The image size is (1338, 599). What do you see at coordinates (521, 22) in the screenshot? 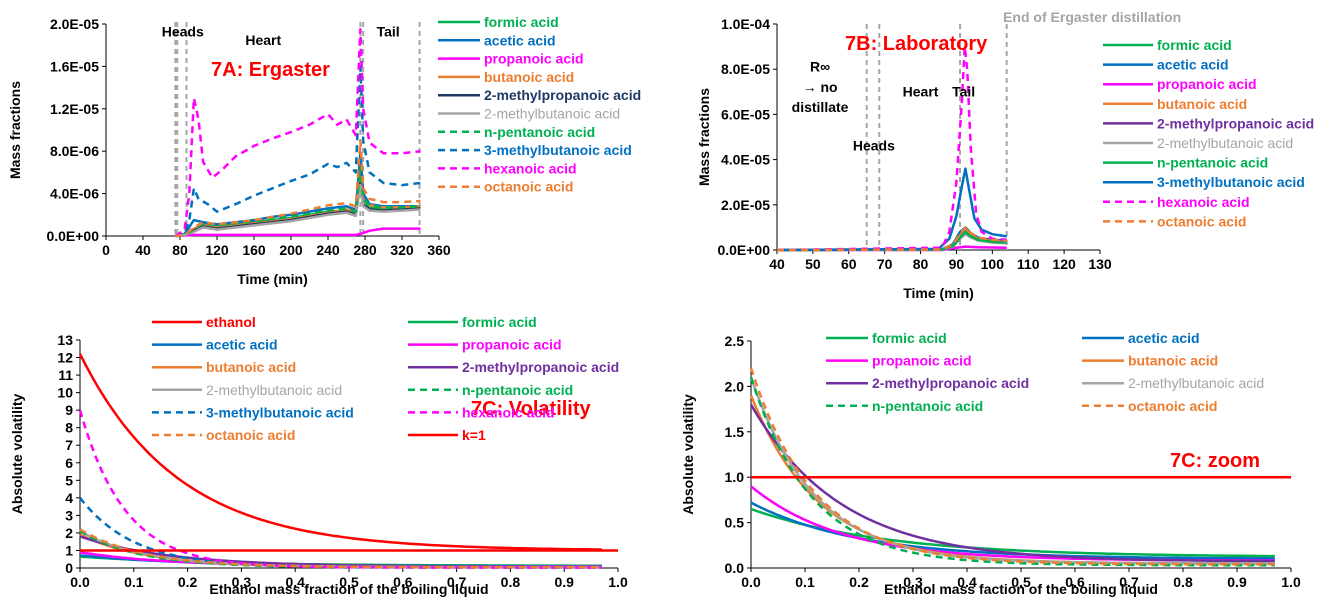
I see `legend-label-formic-acid: formic acid` at bounding box center [521, 22].